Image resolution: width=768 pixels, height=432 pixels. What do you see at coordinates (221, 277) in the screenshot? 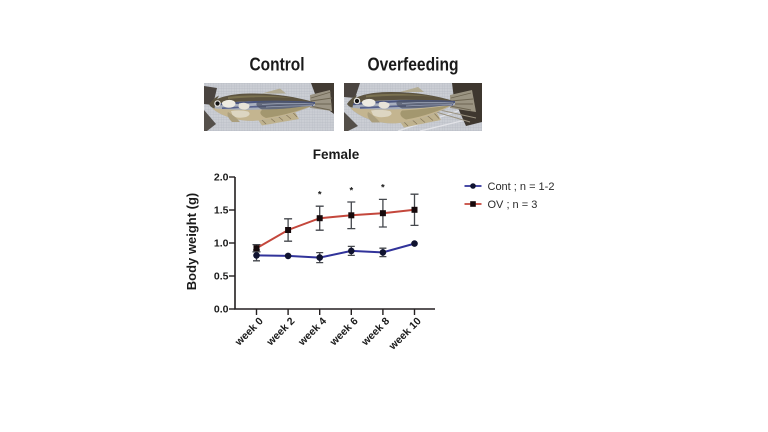
I see `svg-text: 0.5` at bounding box center [221, 277].